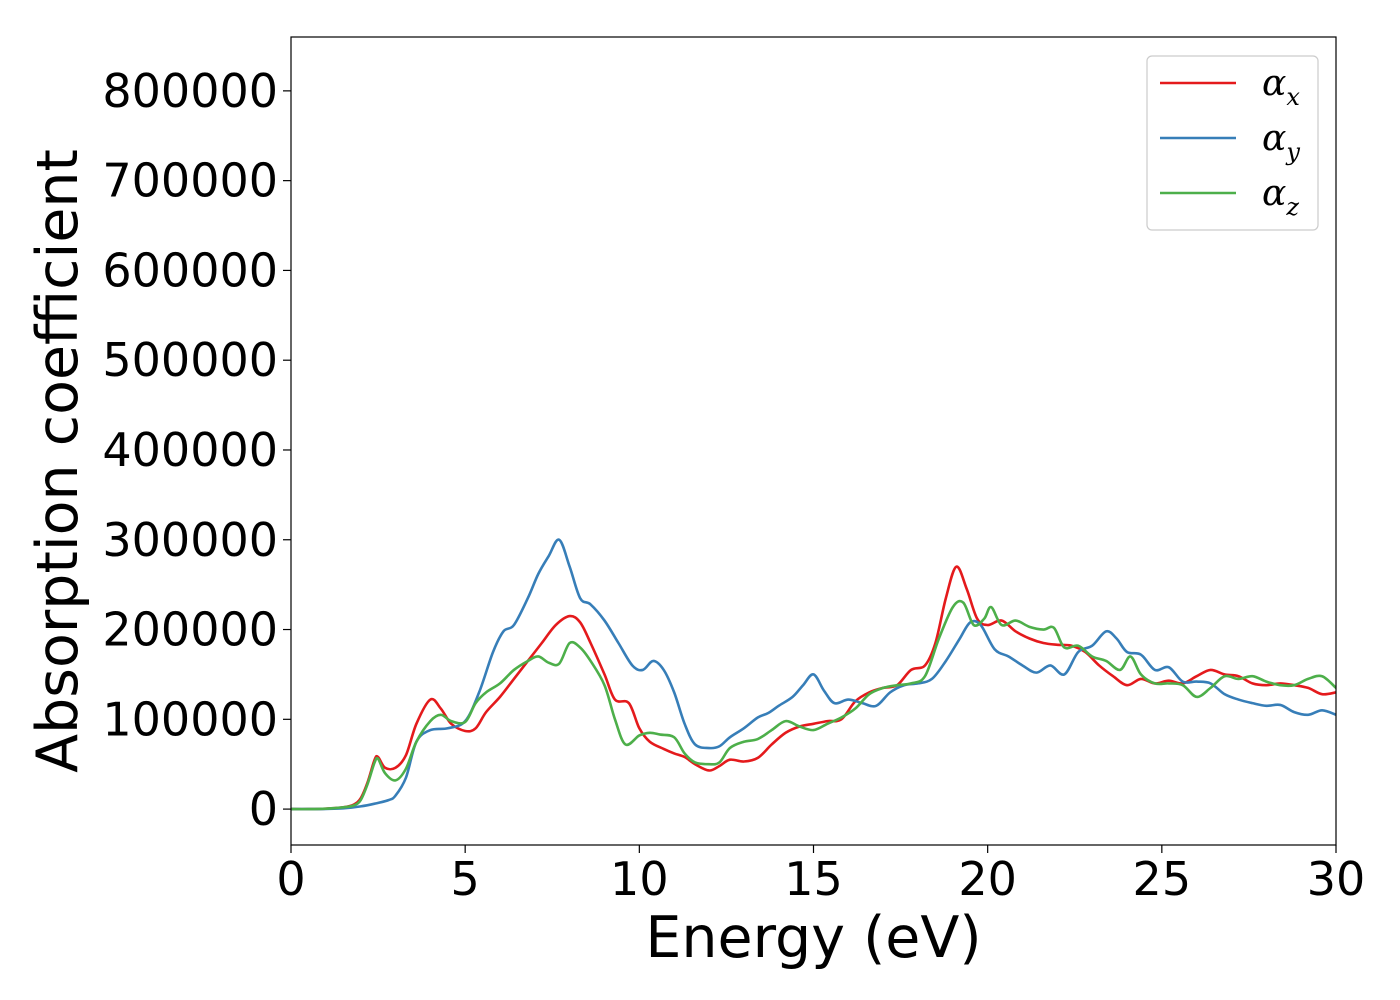 The image size is (1400, 1000). I want to click on y-axis-title: Absorption coefficient, so click(58, 461).